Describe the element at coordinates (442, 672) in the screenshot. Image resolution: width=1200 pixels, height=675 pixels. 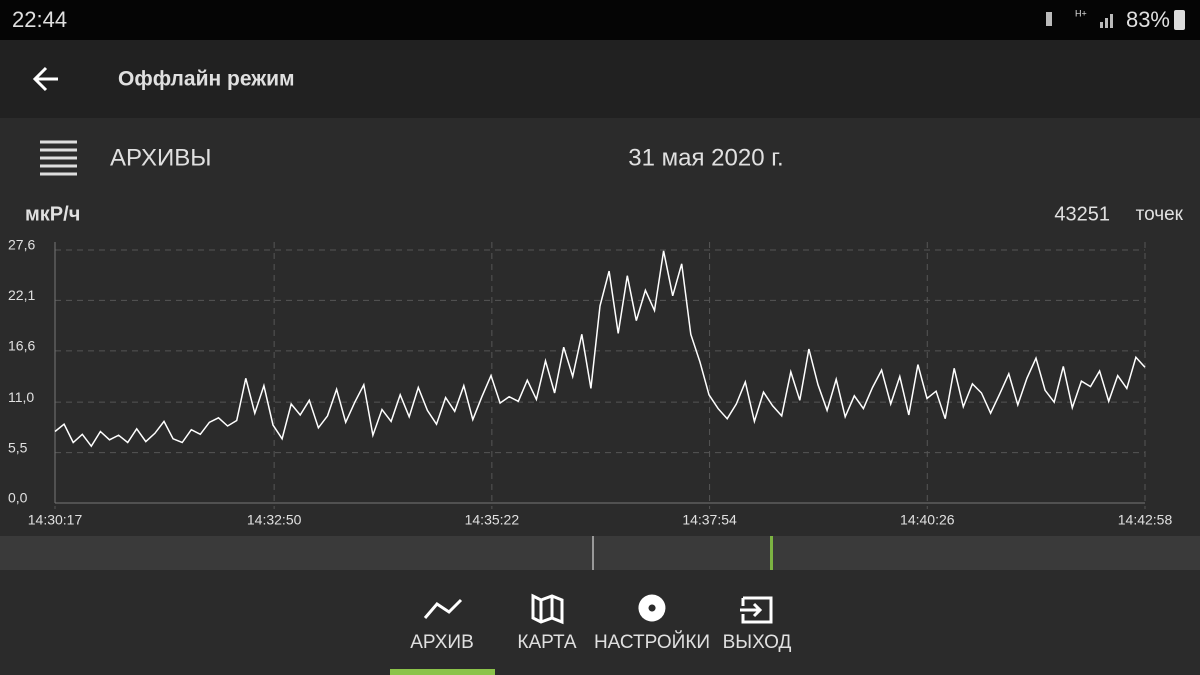
I see `nav-active-indicator` at that location.